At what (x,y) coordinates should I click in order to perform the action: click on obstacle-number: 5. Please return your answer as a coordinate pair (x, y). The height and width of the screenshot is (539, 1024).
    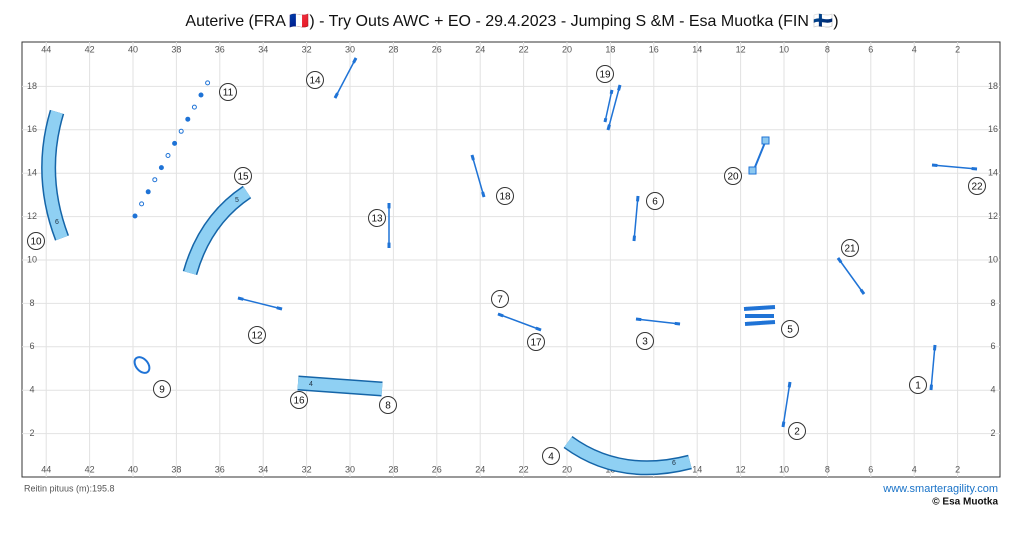
    Looking at the image, I should click on (790, 330).